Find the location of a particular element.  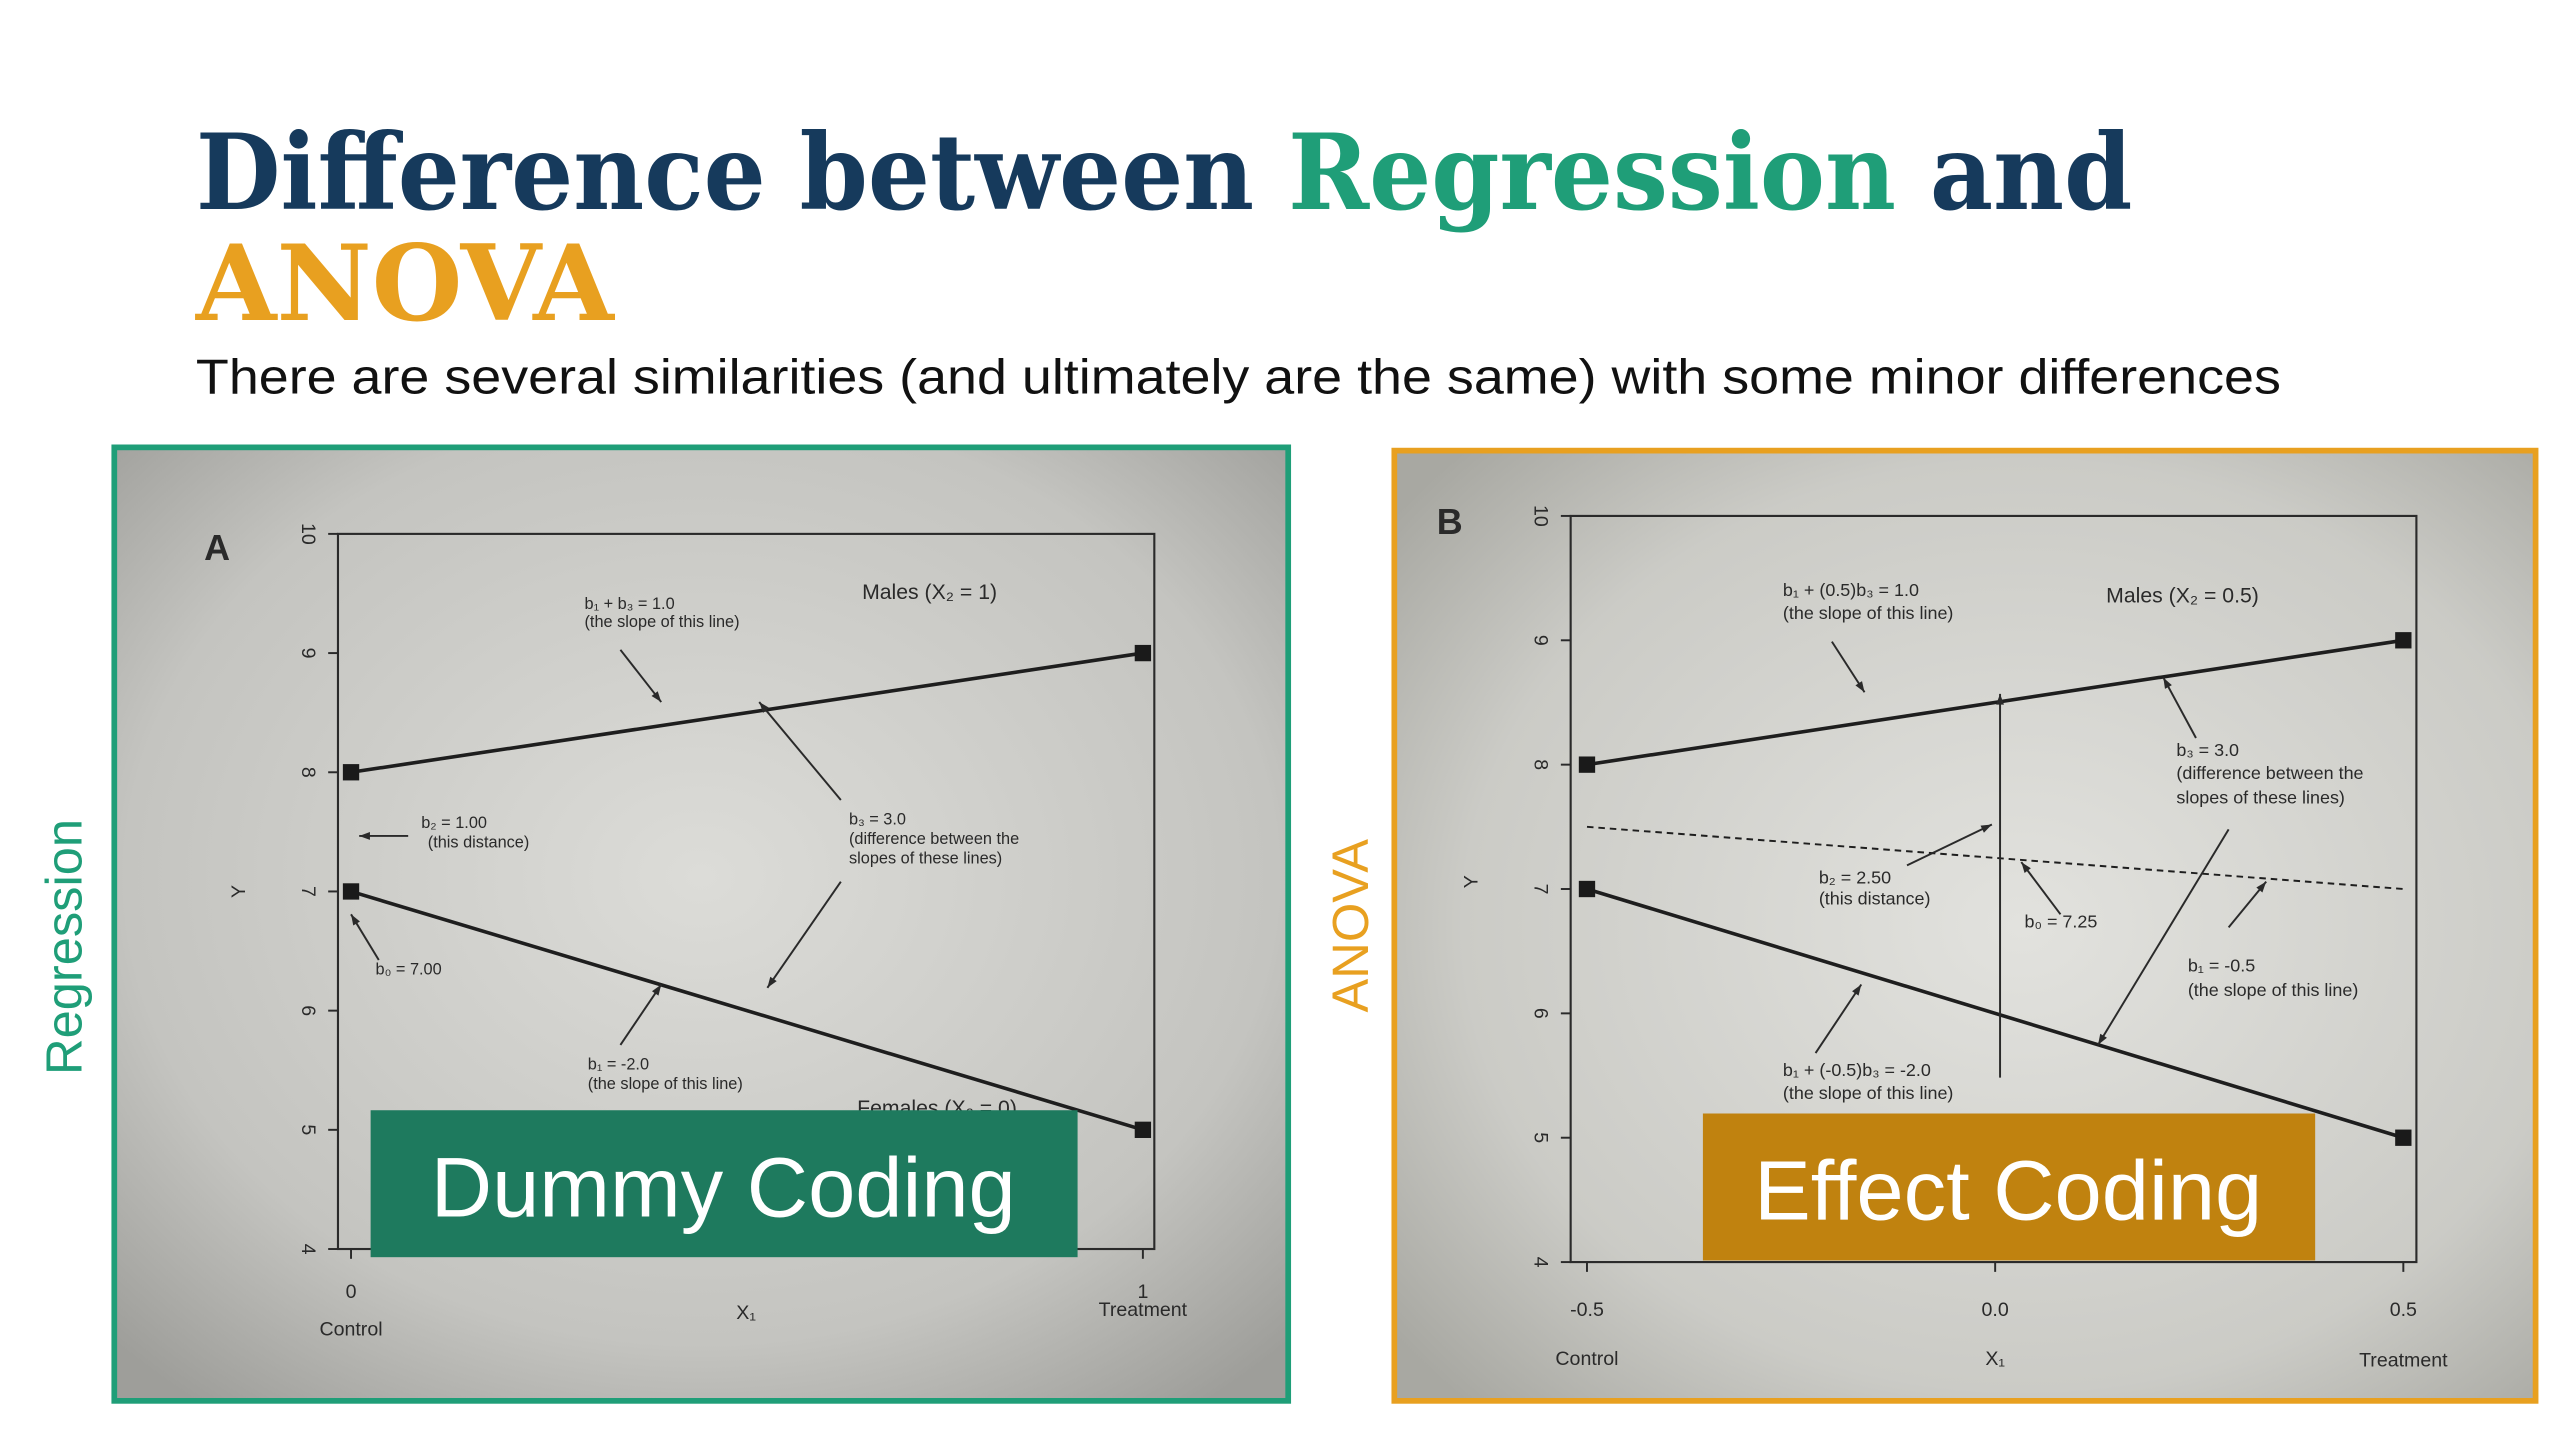

annotation: b₀ = 7.00 is located at coordinates (409, 970).